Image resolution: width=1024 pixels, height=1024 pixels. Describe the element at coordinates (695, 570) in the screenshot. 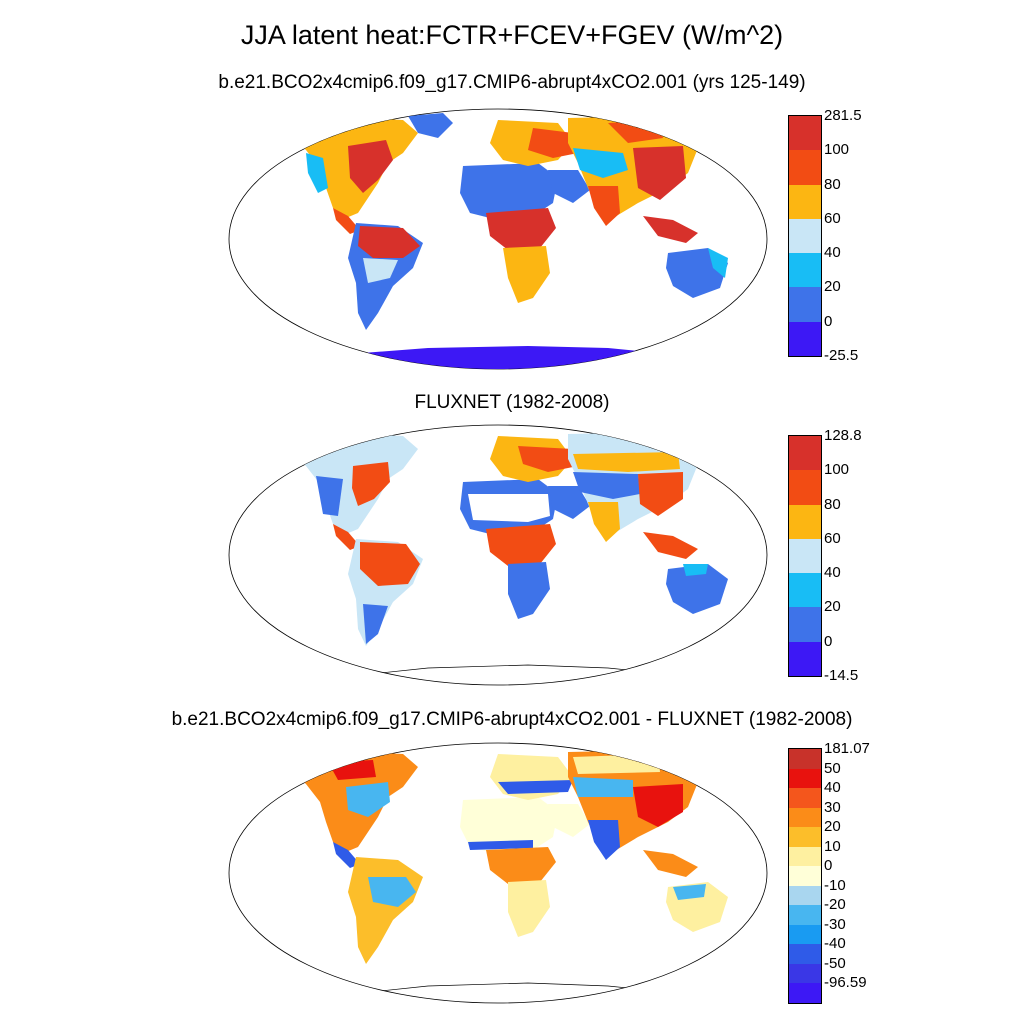

I see `australia-north` at that location.